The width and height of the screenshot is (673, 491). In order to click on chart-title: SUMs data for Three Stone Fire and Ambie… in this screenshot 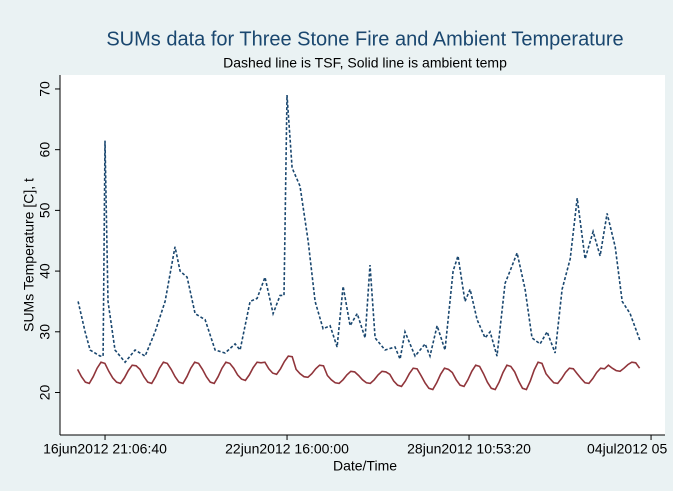, I will do `click(364, 39)`.